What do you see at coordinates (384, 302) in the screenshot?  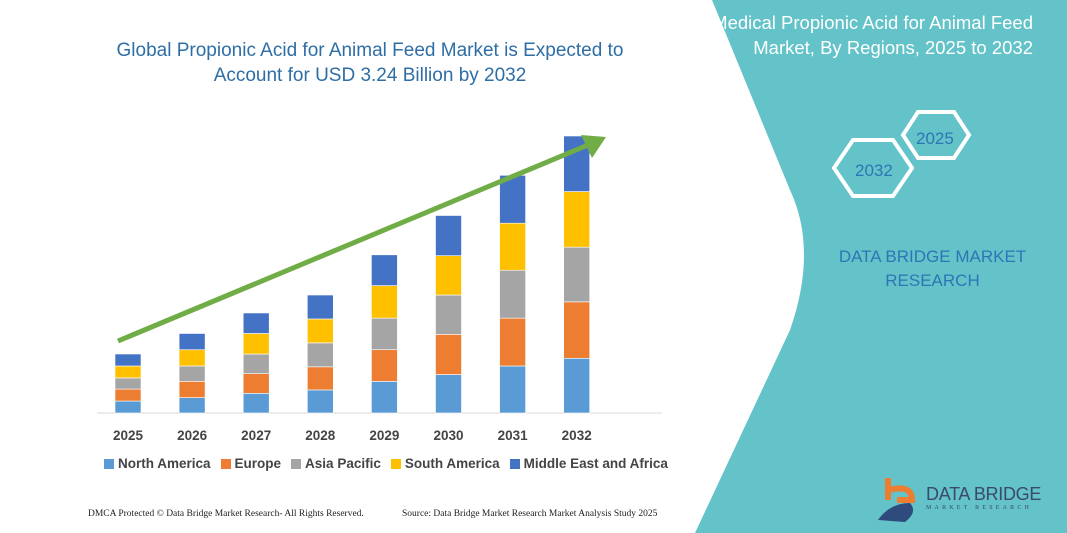 I see `bar-segment-south-america-2029` at bounding box center [384, 302].